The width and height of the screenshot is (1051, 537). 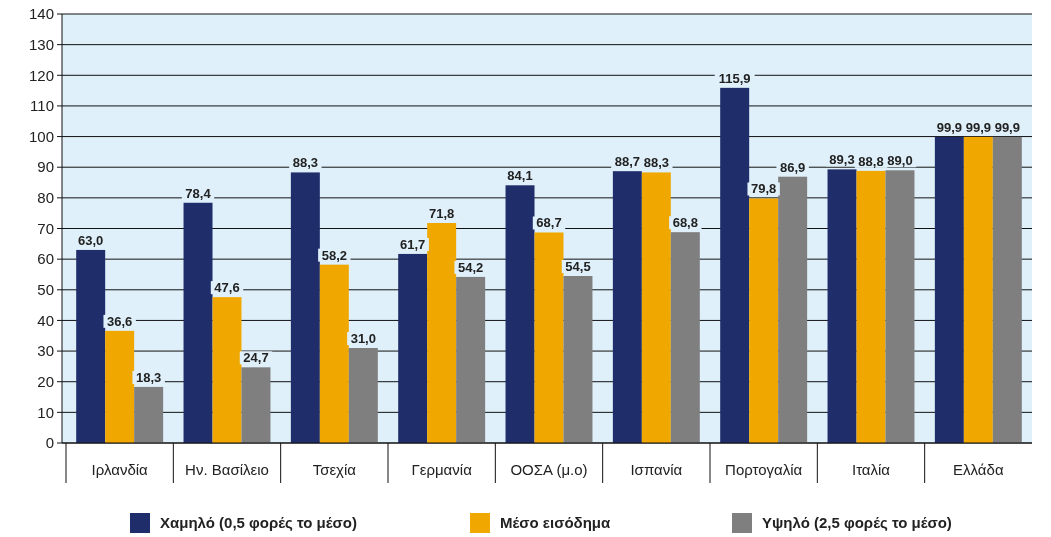 I want to click on data-label: 54,2, so click(x=470, y=267).